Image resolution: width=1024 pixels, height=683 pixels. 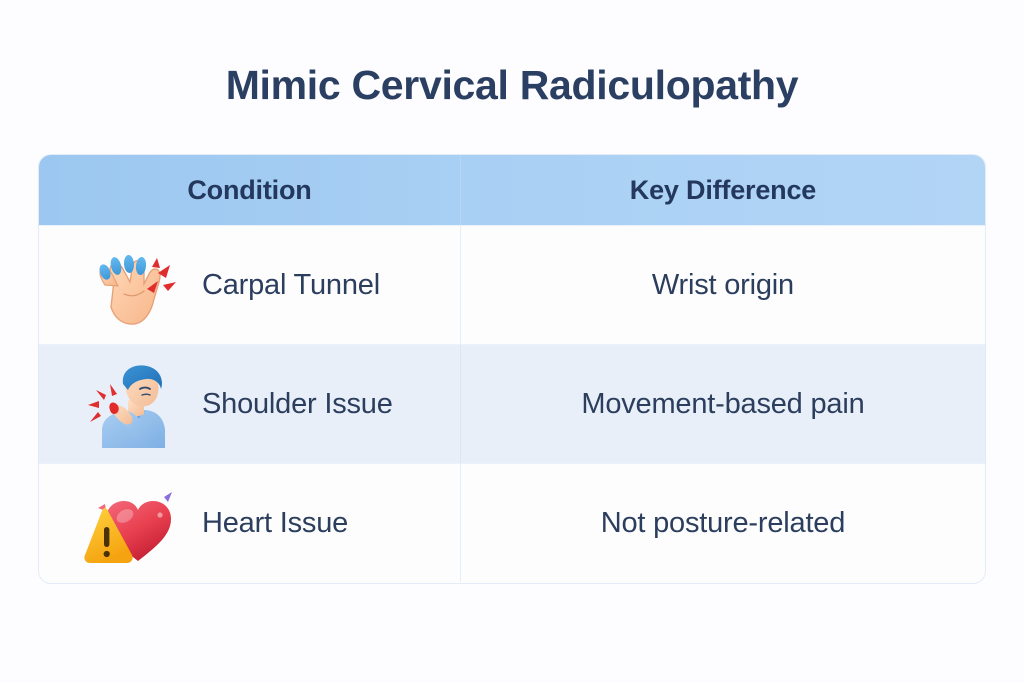 I want to click on condition-content: Shoulder Issue, so click(x=216, y=404).